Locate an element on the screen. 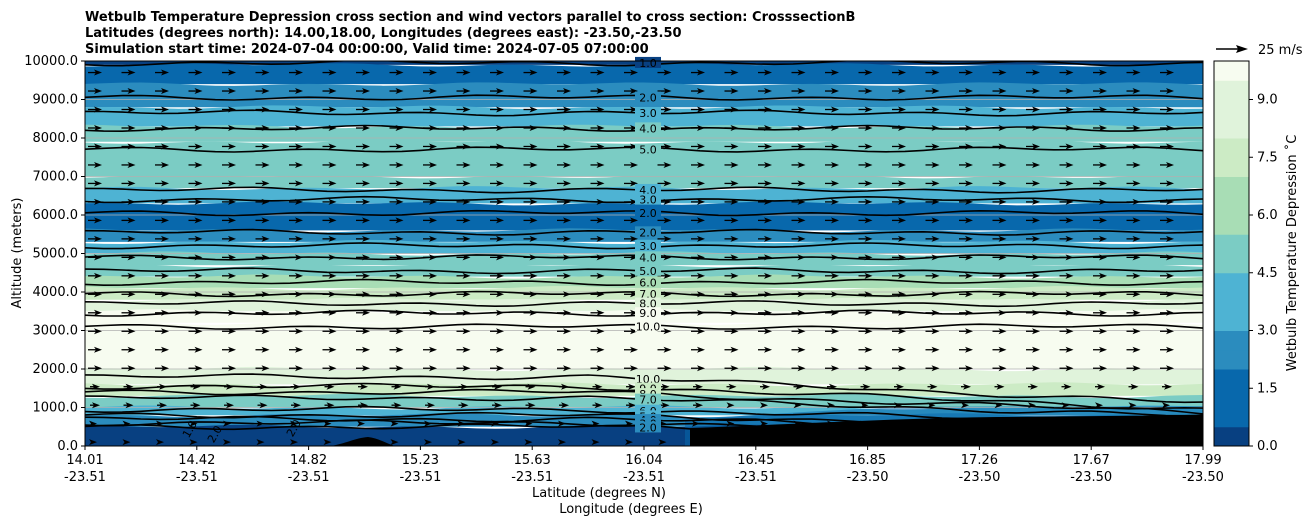  x-tick-label-lat: 17.67 is located at coordinates (1091, 460).